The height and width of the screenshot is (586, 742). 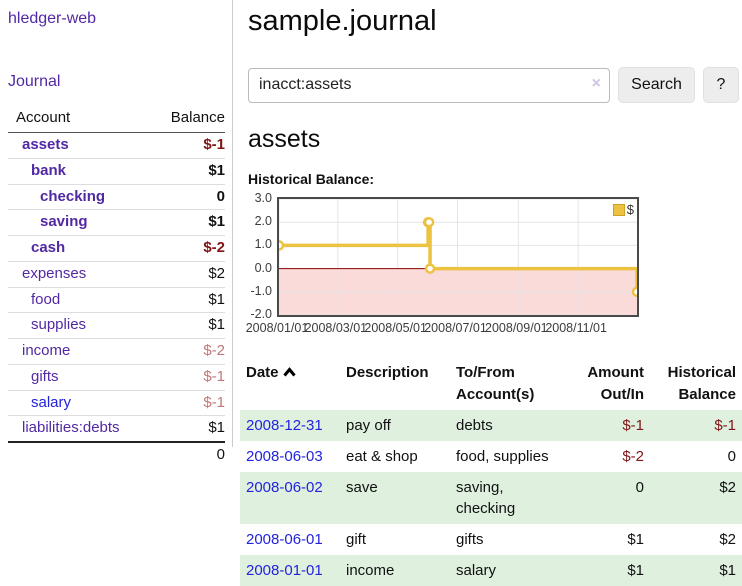 I want to click on transaction-date-link: 2008-06-03, so click(x=284, y=456).